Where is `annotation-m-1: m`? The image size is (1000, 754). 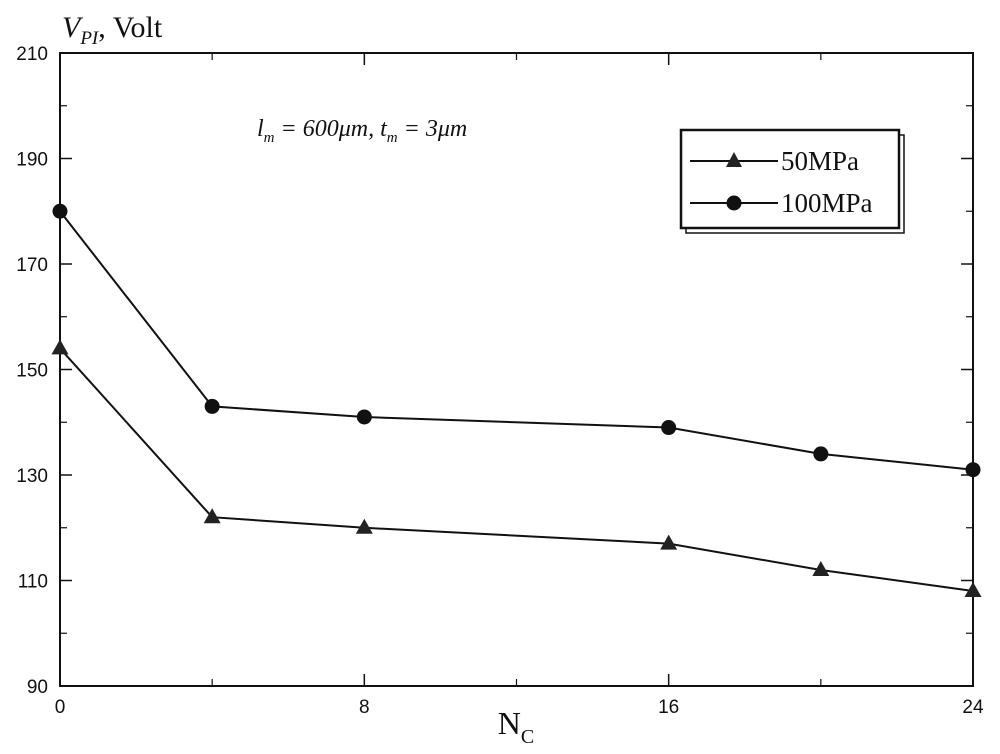 annotation-m-1: m is located at coordinates (359, 129).